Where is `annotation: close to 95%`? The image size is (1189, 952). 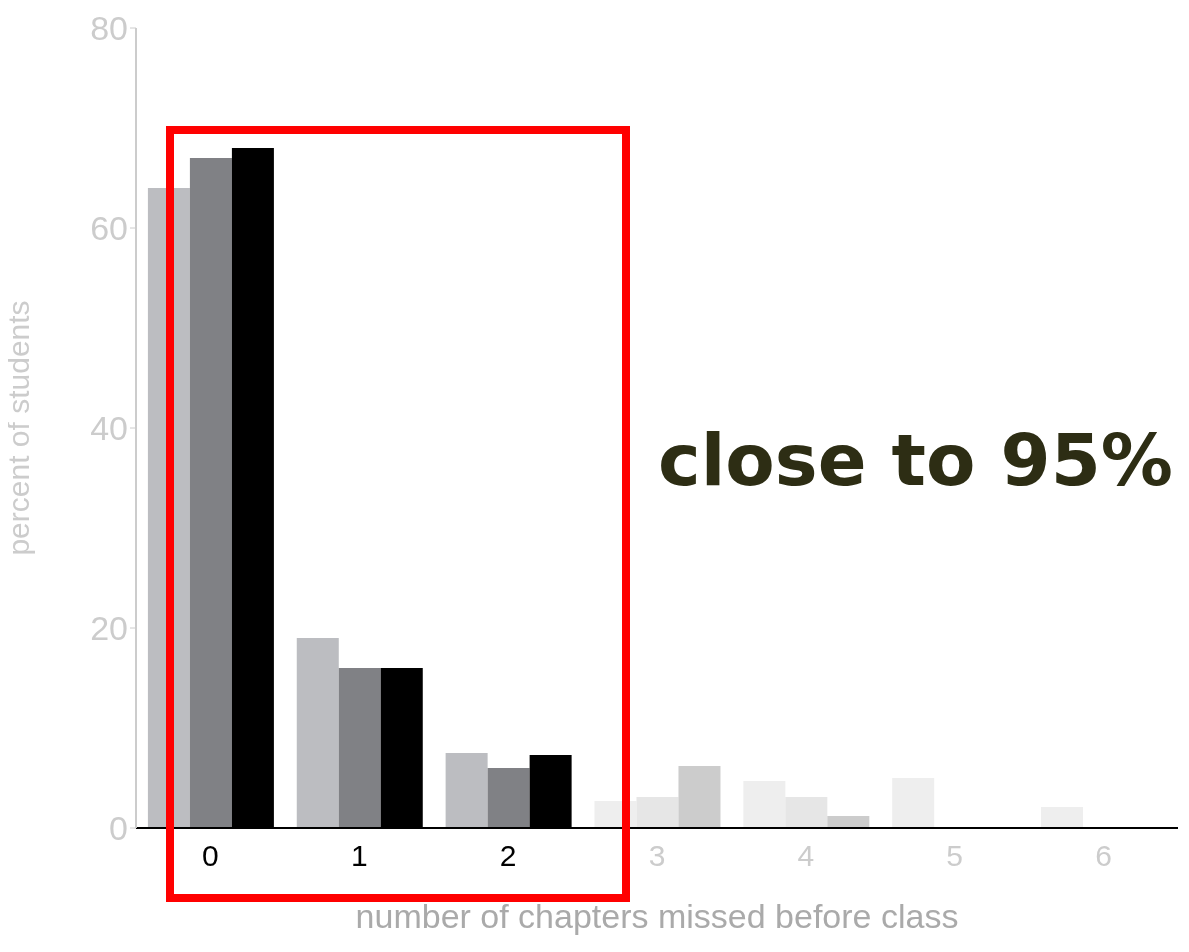 annotation: close to 95% is located at coordinates (915, 460).